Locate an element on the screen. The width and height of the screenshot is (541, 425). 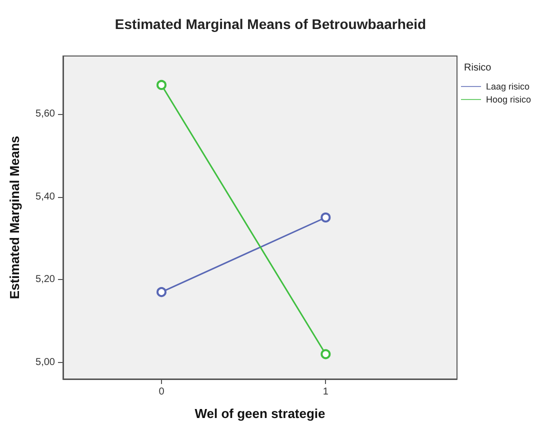
legend-label: Hoog risico is located at coordinates (509, 99).